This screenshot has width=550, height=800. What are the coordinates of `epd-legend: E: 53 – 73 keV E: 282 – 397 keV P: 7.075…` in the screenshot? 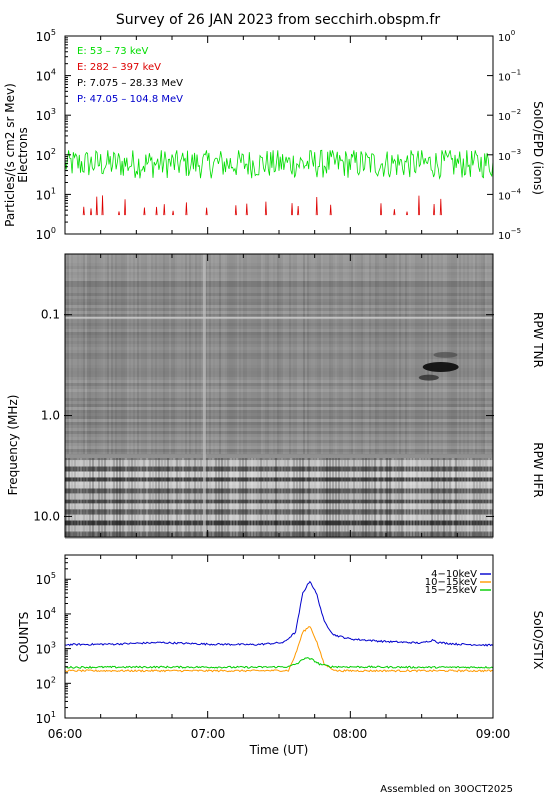 It's located at (130, 75).